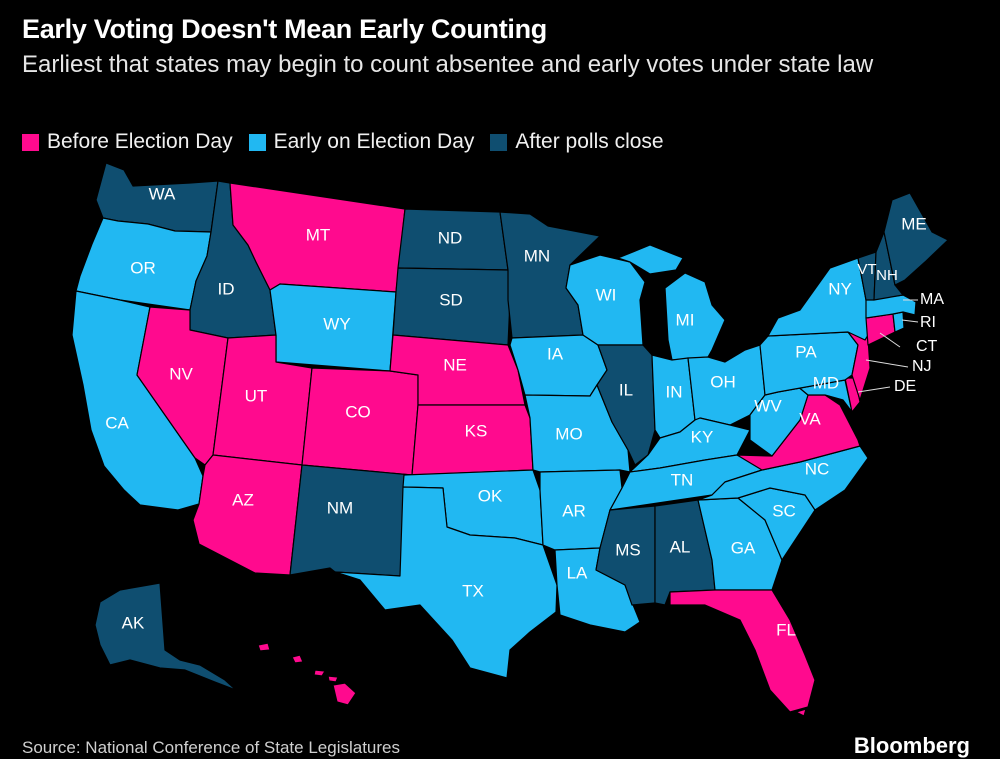 Image resolution: width=1000 pixels, height=759 pixels. What do you see at coordinates (555, 353) in the screenshot?
I see `state-label-ia: IA` at bounding box center [555, 353].